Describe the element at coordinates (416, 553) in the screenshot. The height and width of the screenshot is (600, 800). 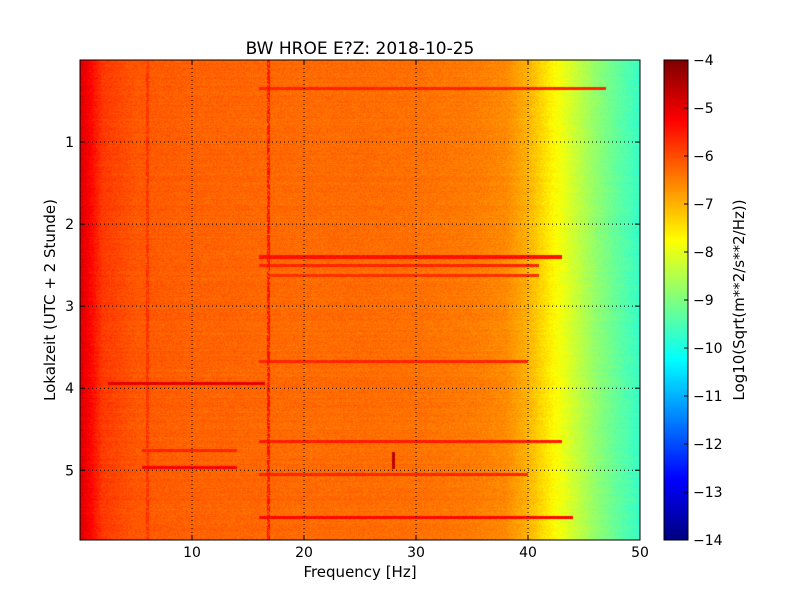
I see `x-tick-label: 30` at that location.